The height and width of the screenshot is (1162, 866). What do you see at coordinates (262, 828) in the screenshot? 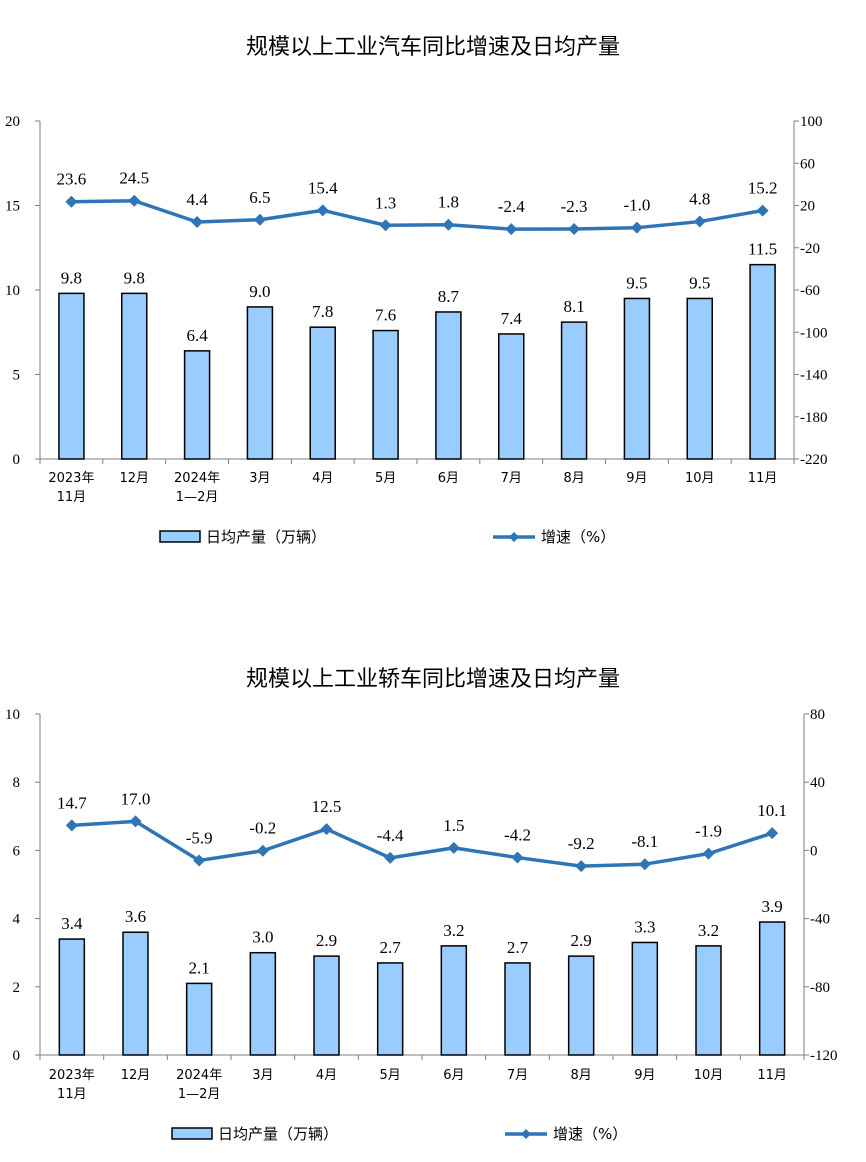
I see `line-value-label: -0.2` at bounding box center [262, 828].